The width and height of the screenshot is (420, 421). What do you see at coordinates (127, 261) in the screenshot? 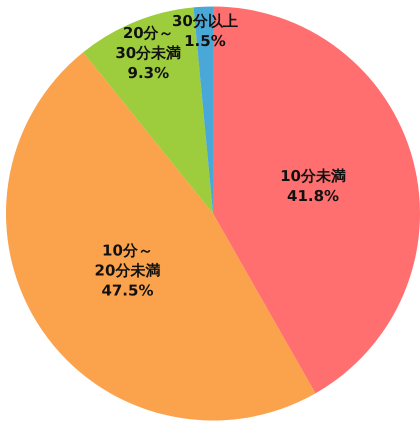
I see `slice-label: 10分～ 20分未満` at bounding box center [127, 261].